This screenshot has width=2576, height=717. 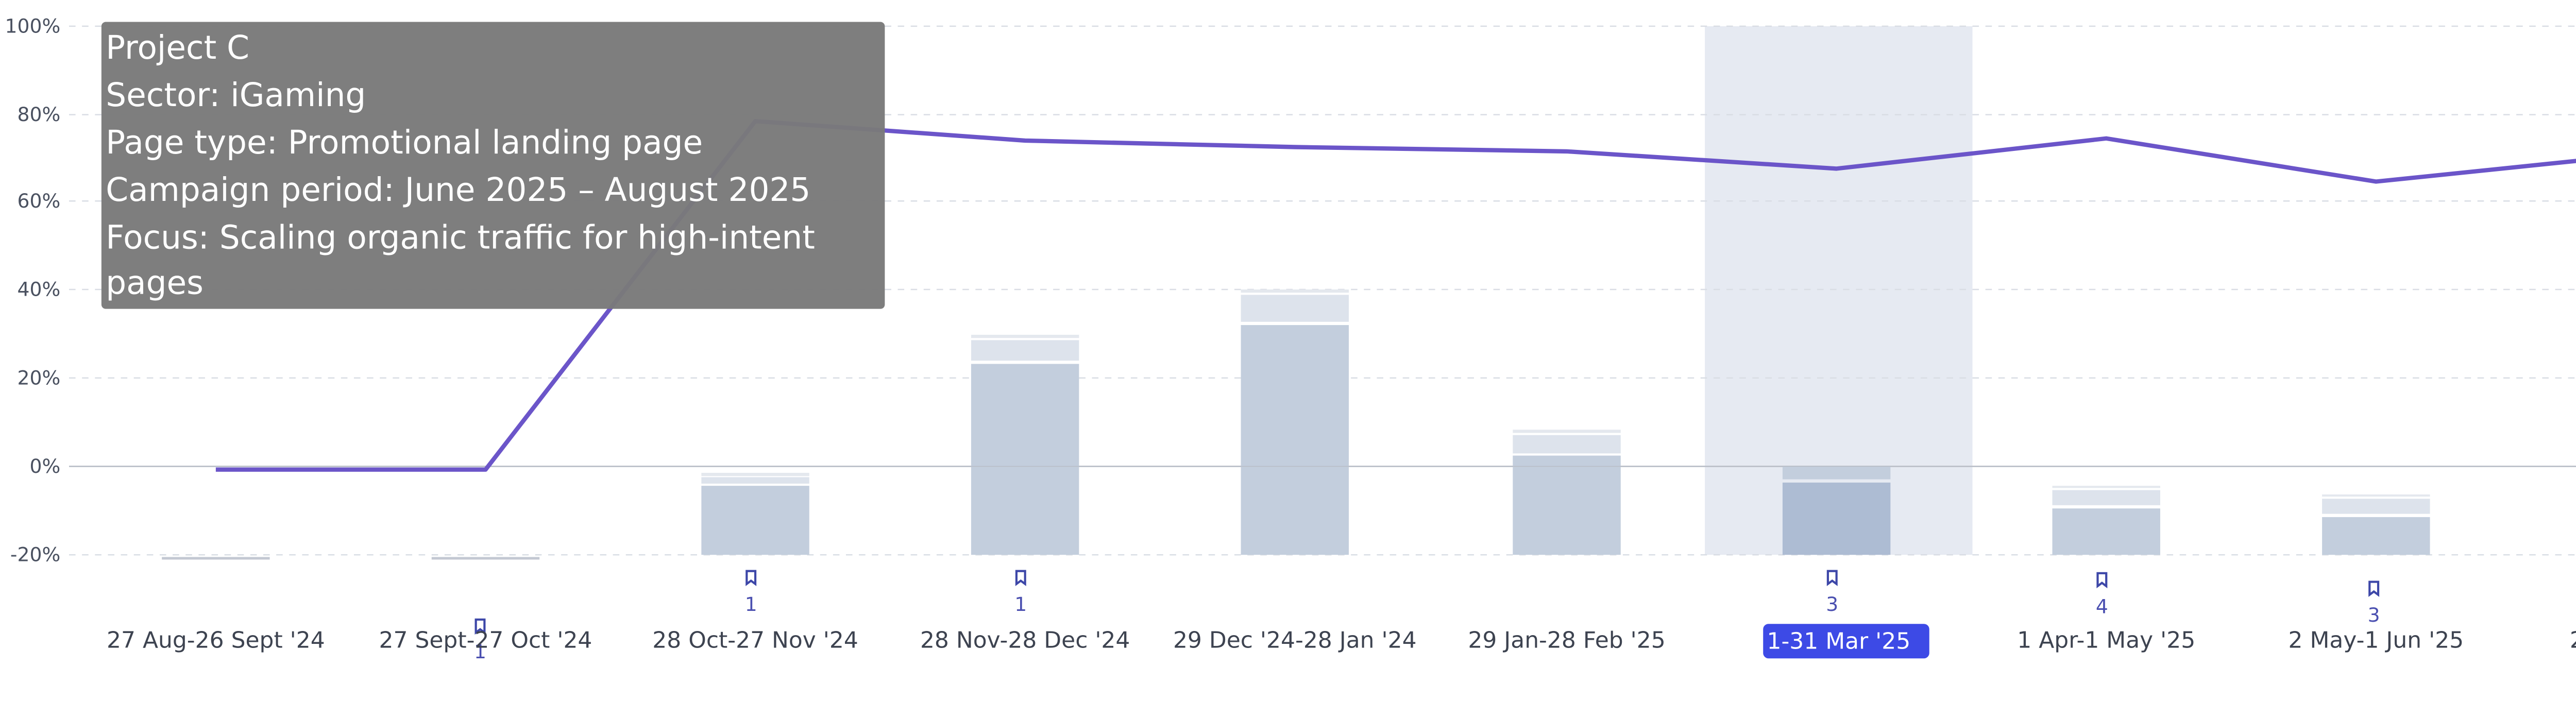 I want to click on tooltip: Project C Sector: iGaming Page type, so click(x=493, y=165).